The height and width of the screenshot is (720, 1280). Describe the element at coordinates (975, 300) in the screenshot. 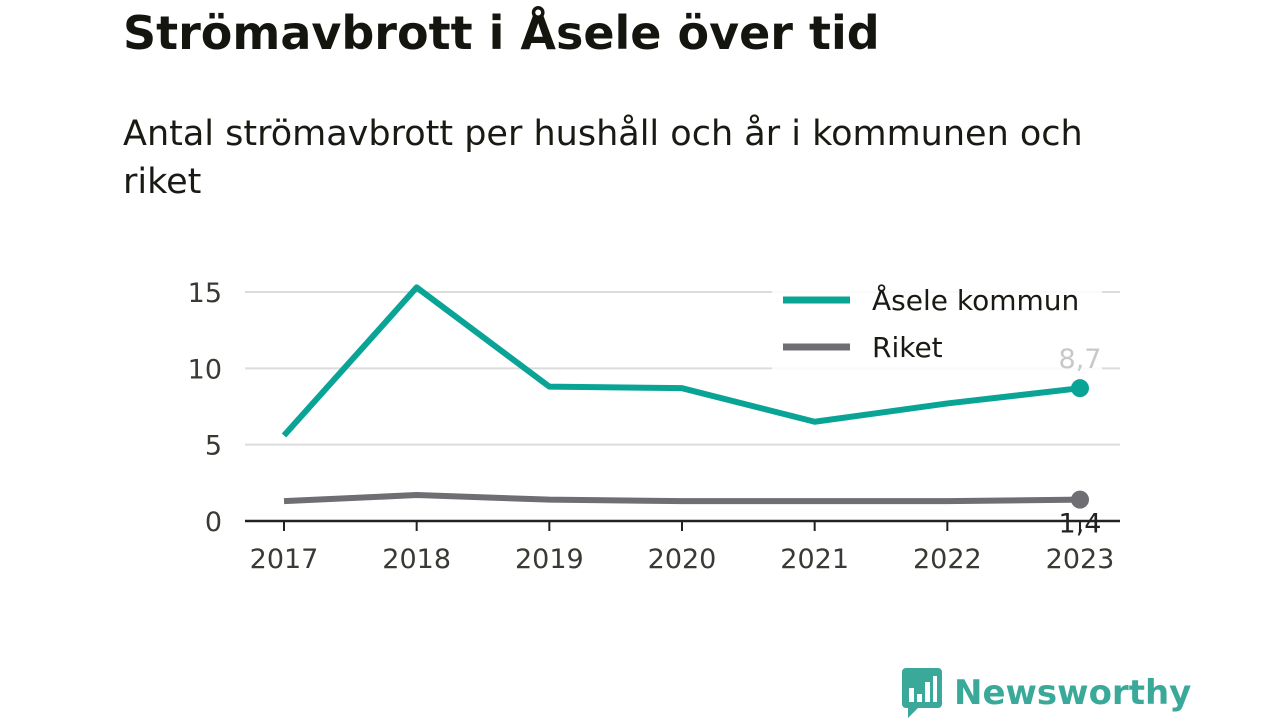

I see `legend-label: Åsele kommun` at that location.